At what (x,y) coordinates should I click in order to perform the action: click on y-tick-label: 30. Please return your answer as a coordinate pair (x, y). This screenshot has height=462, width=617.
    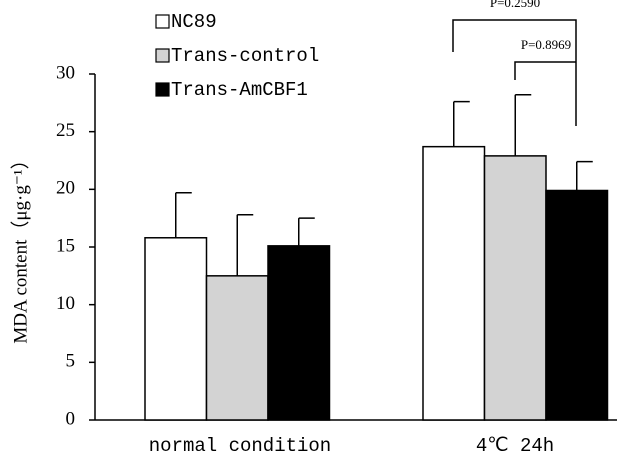
    Looking at the image, I should click on (65, 72).